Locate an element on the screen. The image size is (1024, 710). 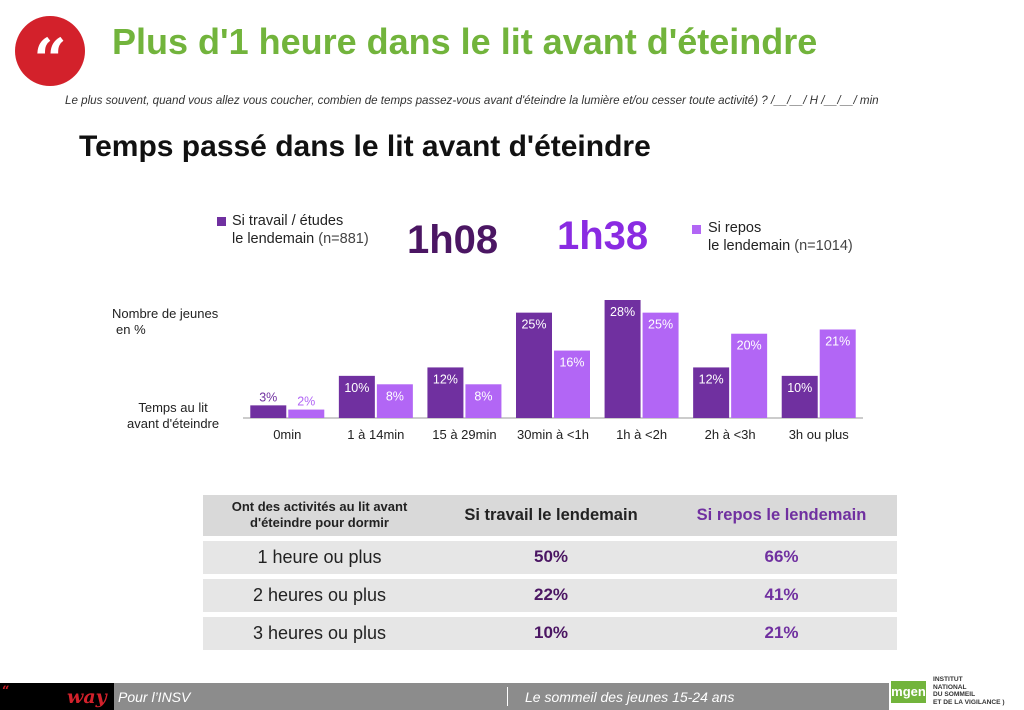
category-label: 15 à 29min is located at coordinates (464, 434).